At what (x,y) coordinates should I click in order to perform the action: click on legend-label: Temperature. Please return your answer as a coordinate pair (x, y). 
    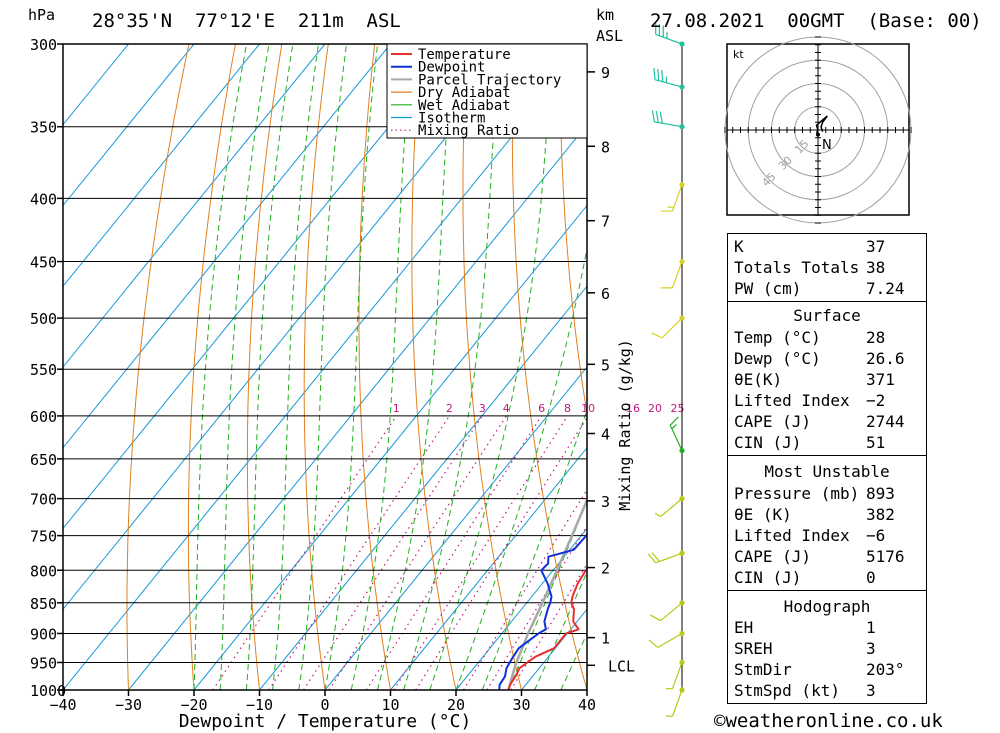
    Looking at the image, I should click on (464, 55).